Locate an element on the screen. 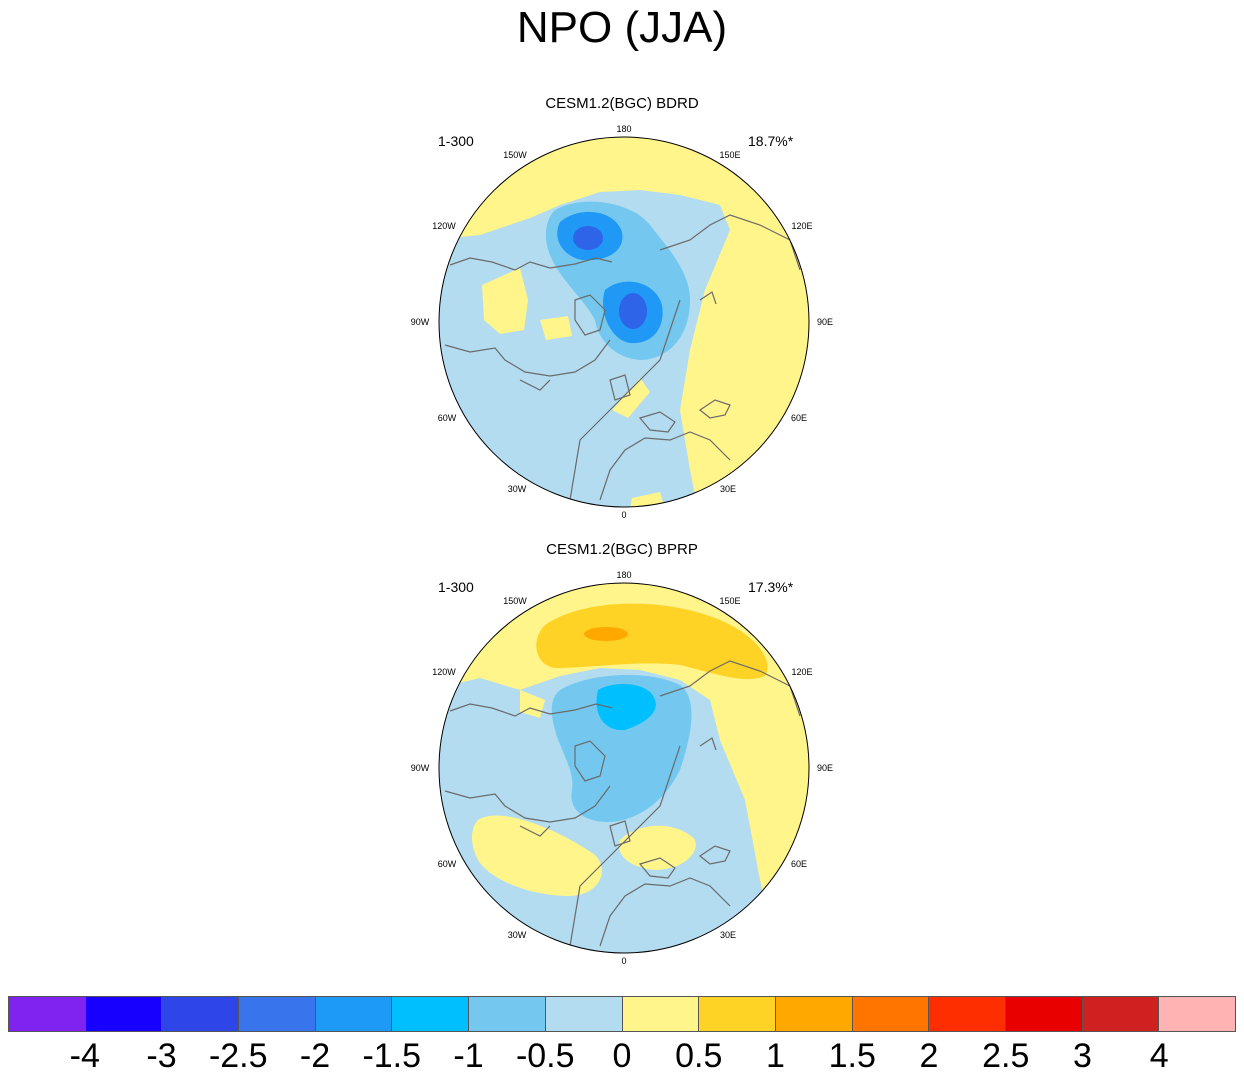 This screenshot has height=1078, width=1244. variance-label: 17.3%* is located at coordinates (771, 587).